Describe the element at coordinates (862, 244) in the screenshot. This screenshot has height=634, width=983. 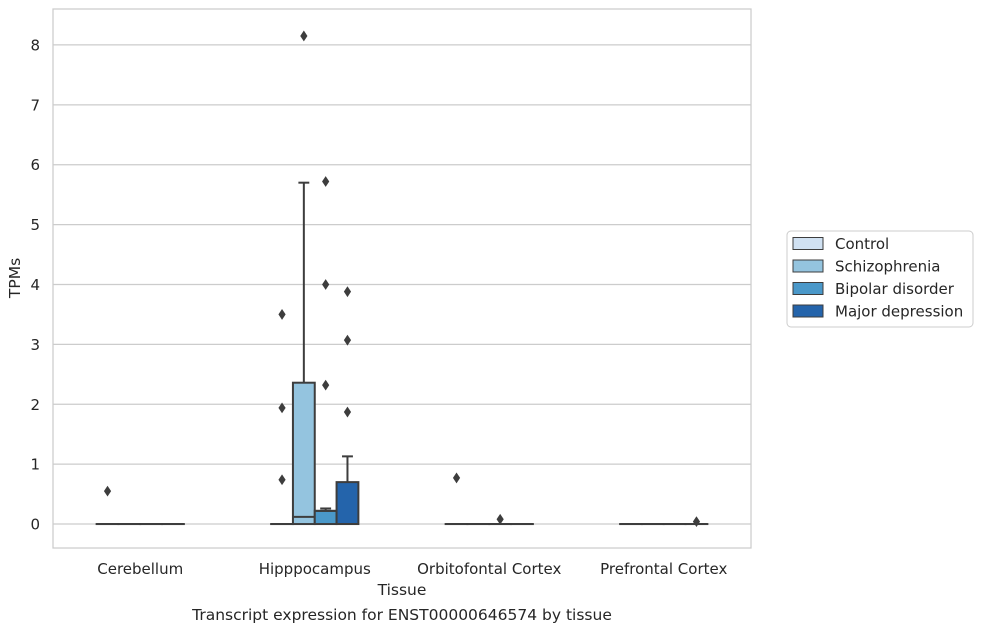
I see `legend-label: Control` at that location.